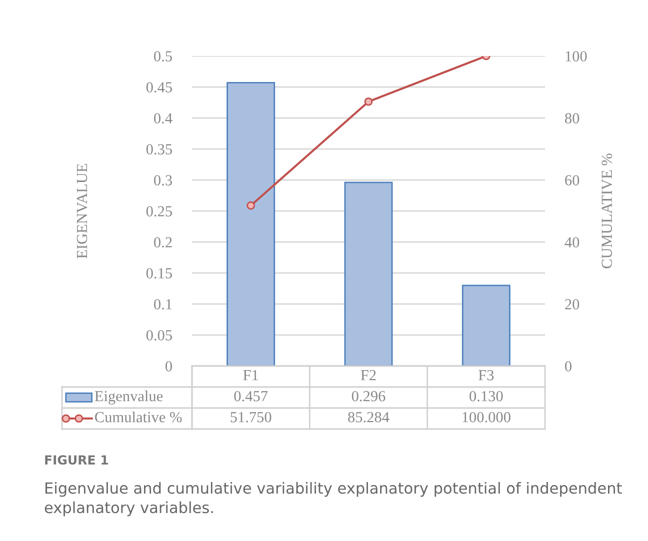  What do you see at coordinates (159, 335) in the screenshot?
I see `y-tick-label: 0.05` at bounding box center [159, 335].